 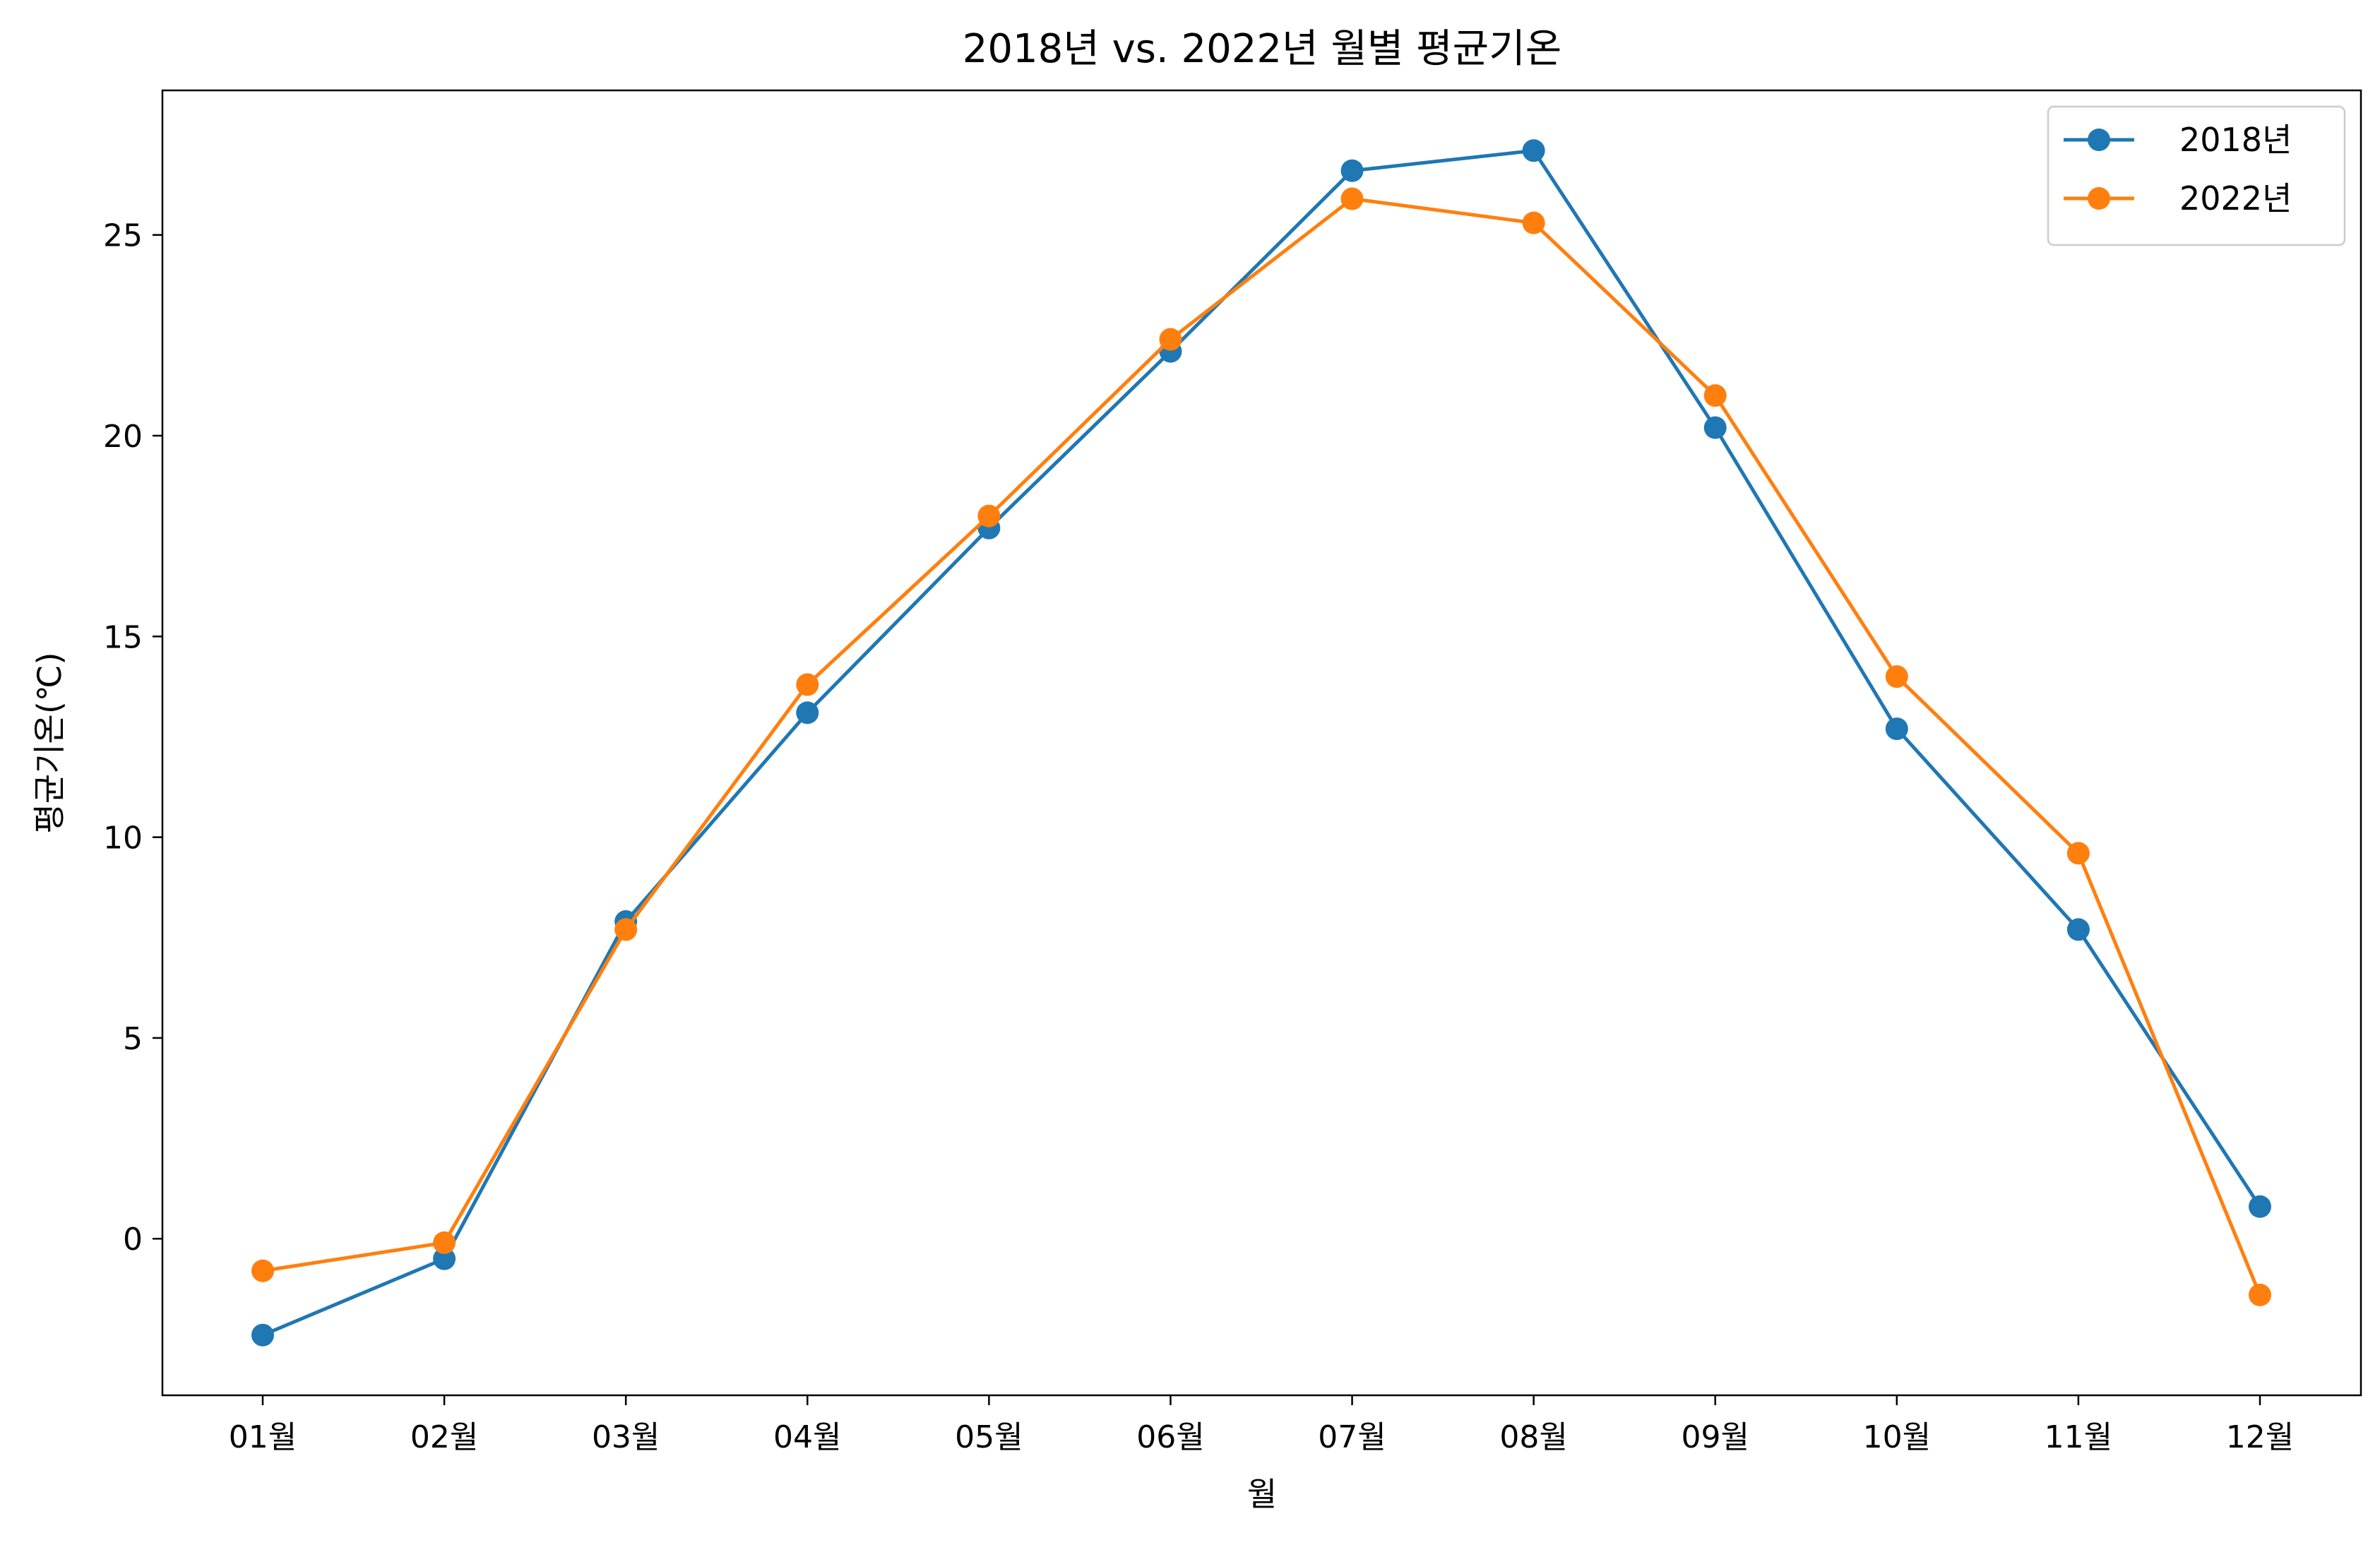 I want to click on x-tick-label: 06월, so click(x=1170, y=1437).